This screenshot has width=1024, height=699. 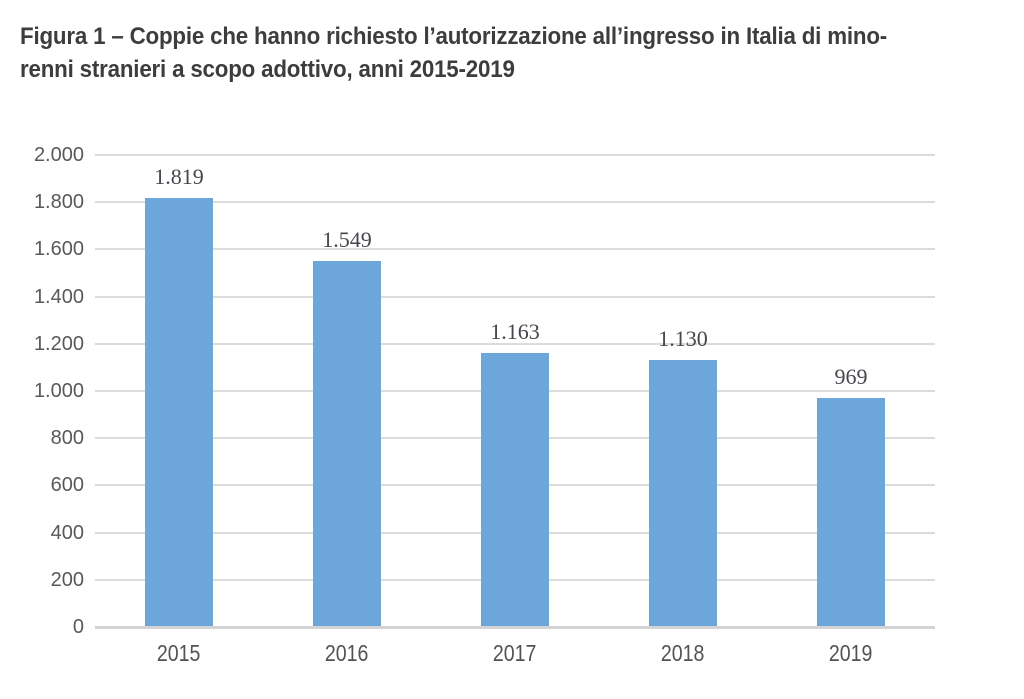 What do you see at coordinates (67, 485) in the screenshot?
I see `y-axis-tick-label: 600` at bounding box center [67, 485].